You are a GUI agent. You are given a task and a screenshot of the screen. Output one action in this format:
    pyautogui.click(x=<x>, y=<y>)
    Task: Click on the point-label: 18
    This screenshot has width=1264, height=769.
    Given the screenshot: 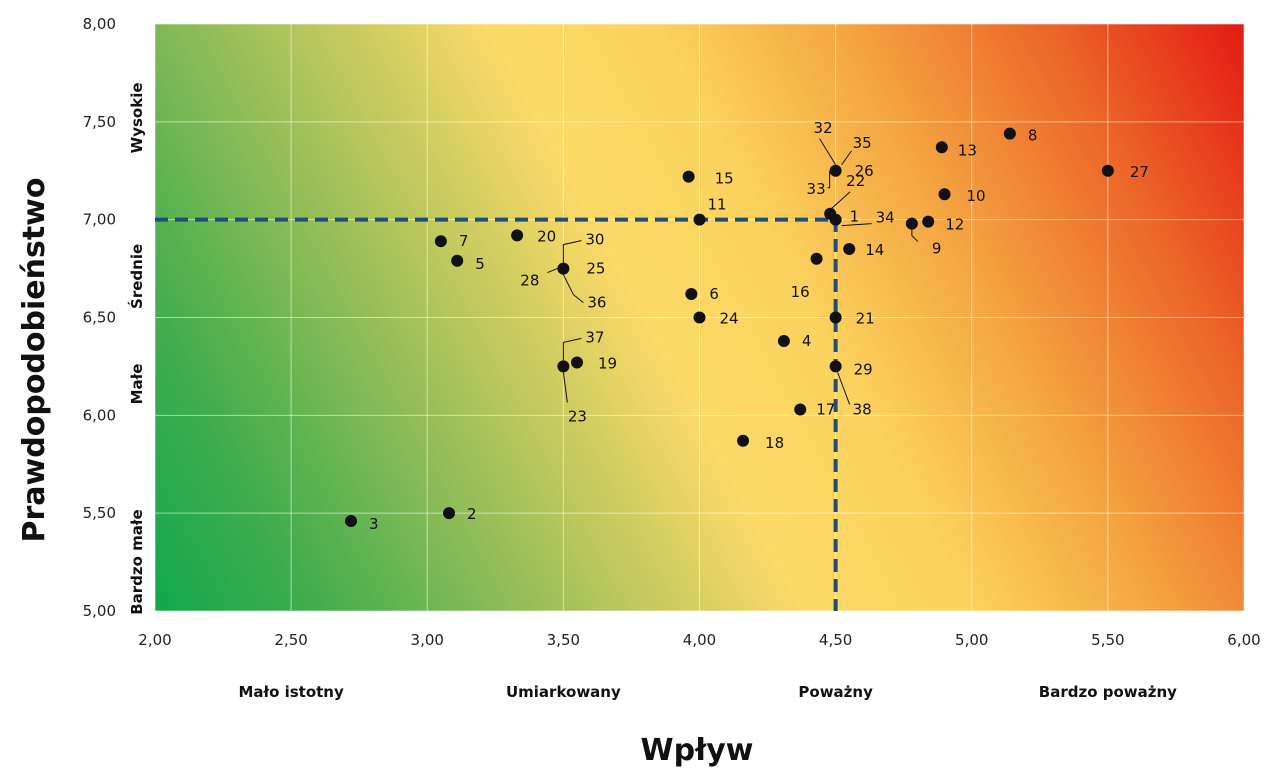 What is the action you would take?
    pyautogui.click(x=774, y=443)
    